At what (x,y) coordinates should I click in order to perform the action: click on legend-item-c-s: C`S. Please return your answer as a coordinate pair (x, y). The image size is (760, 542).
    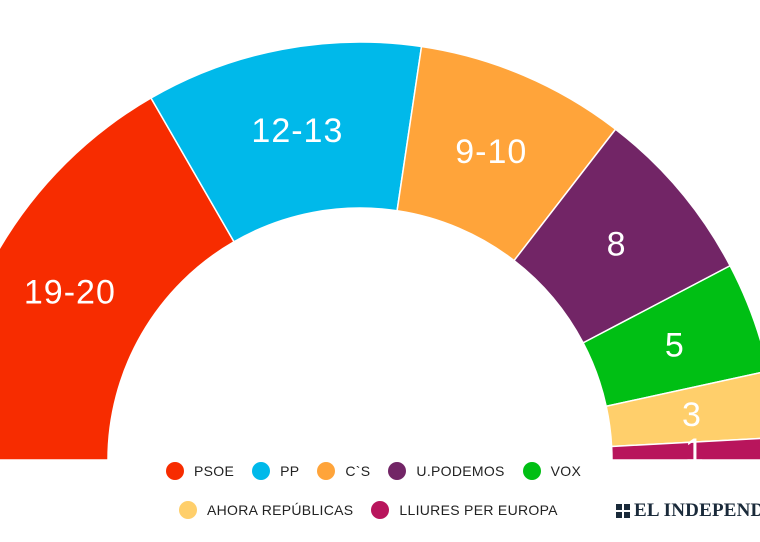
    Looking at the image, I should click on (343, 471).